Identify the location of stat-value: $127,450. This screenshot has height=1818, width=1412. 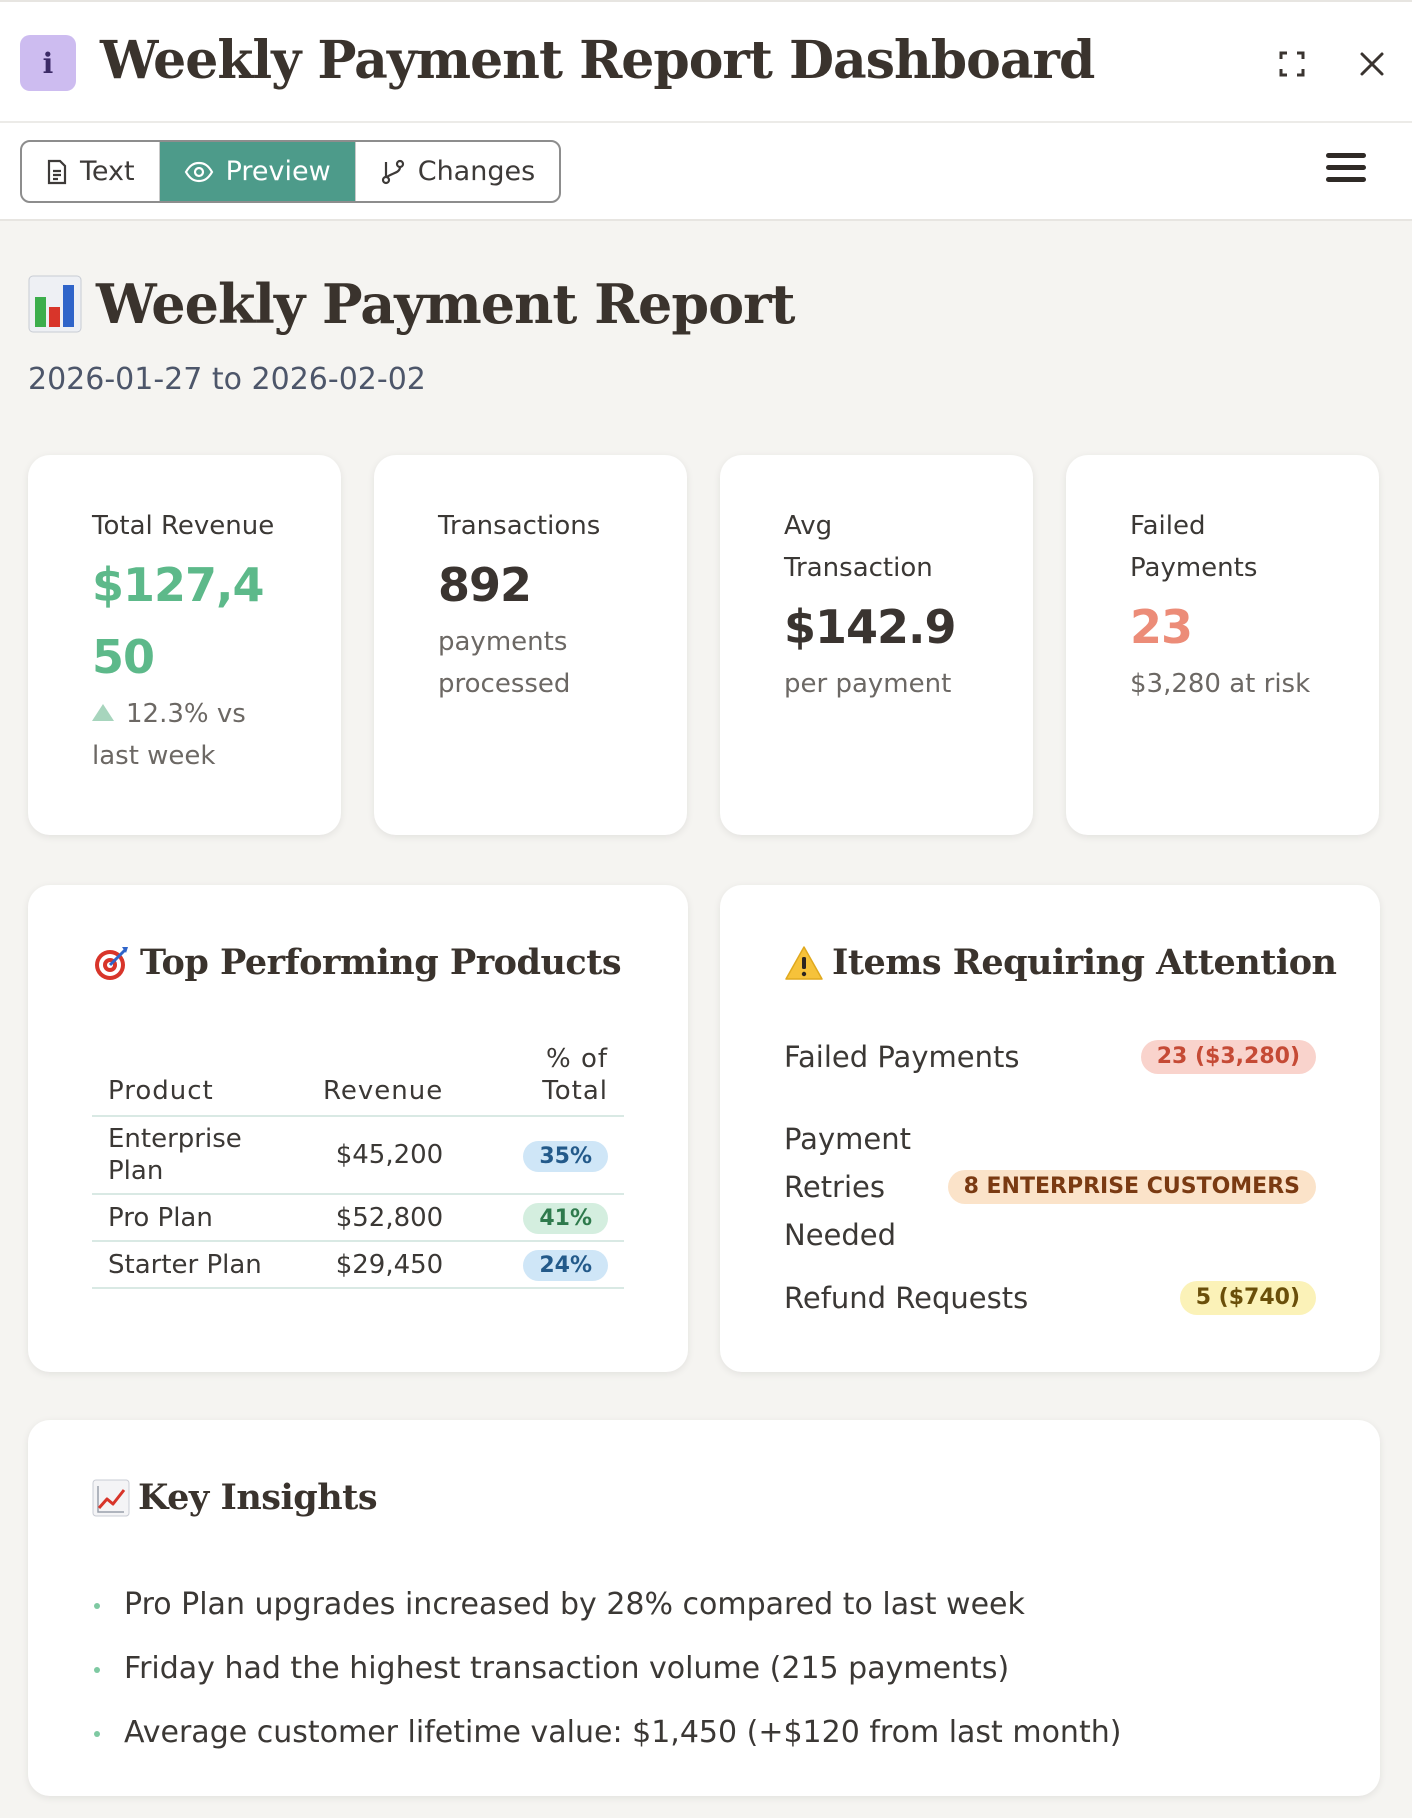
(178, 621).